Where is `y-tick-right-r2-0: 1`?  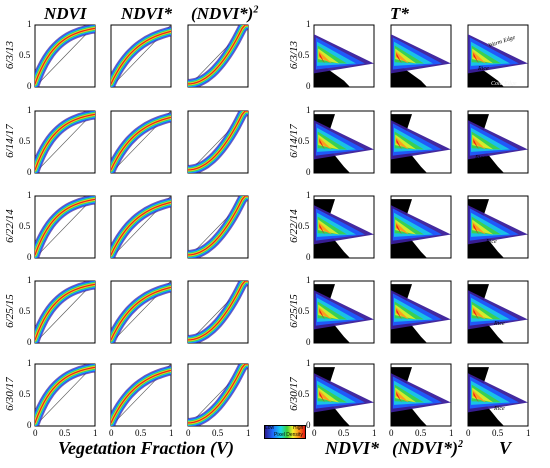
y-tick-right-r2-0: 1 is located at coordinates (308, 195).